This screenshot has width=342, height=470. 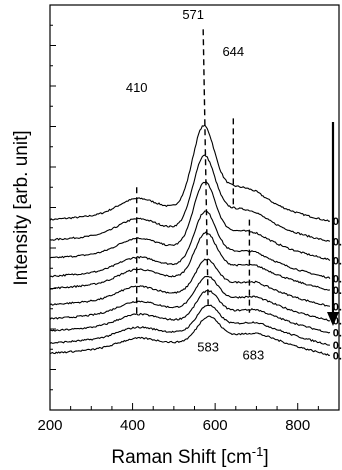 What do you see at coordinates (193, 14) in the screenshot?
I see `peak-label: 571` at bounding box center [193, 14].